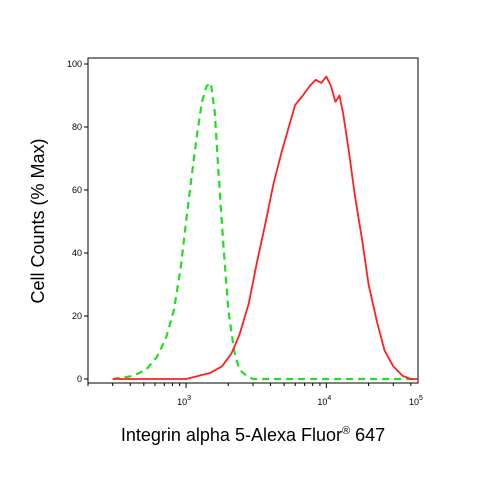 This screenshot has height=500, width=500. What do you see at coordinates (77, 316) in the screenshot?
I see `y-tick-label: 20` at bounding box center [77, 316].